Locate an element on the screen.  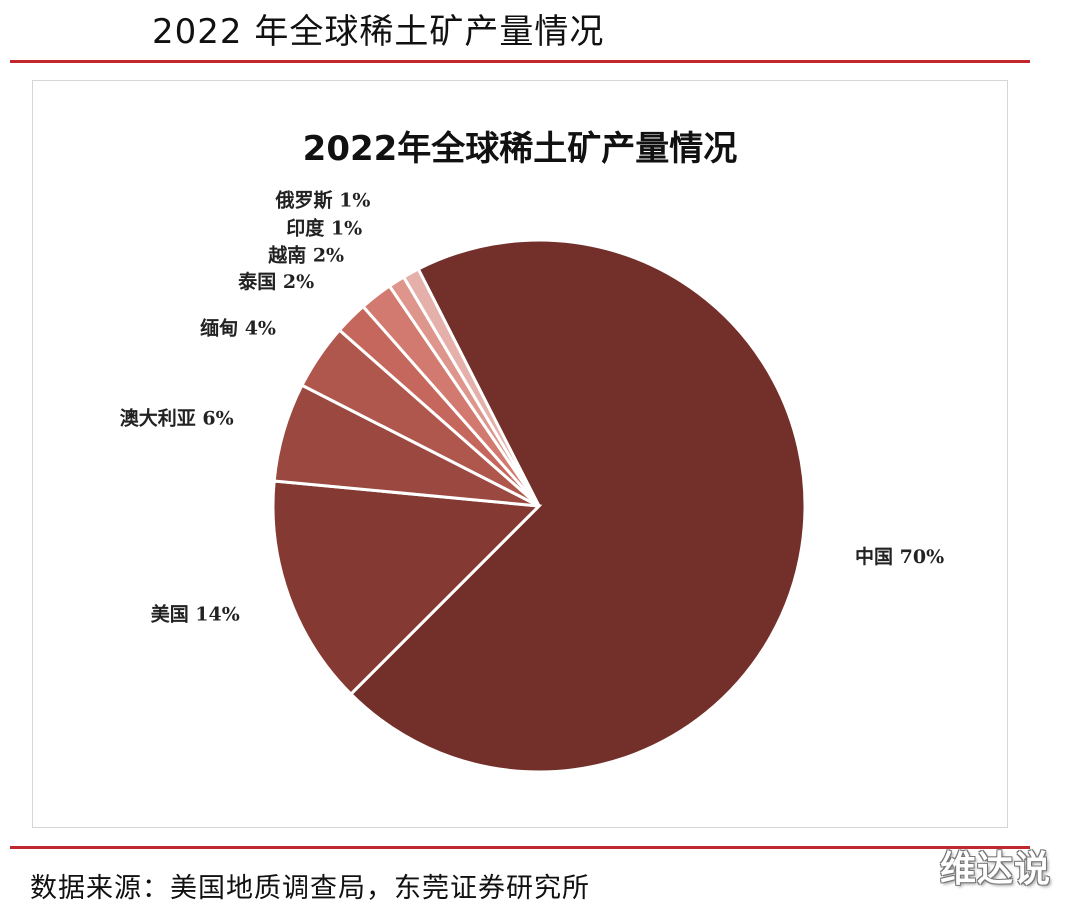
slice-label: 澳大利亚 6% is located at coordinates (177, 417).